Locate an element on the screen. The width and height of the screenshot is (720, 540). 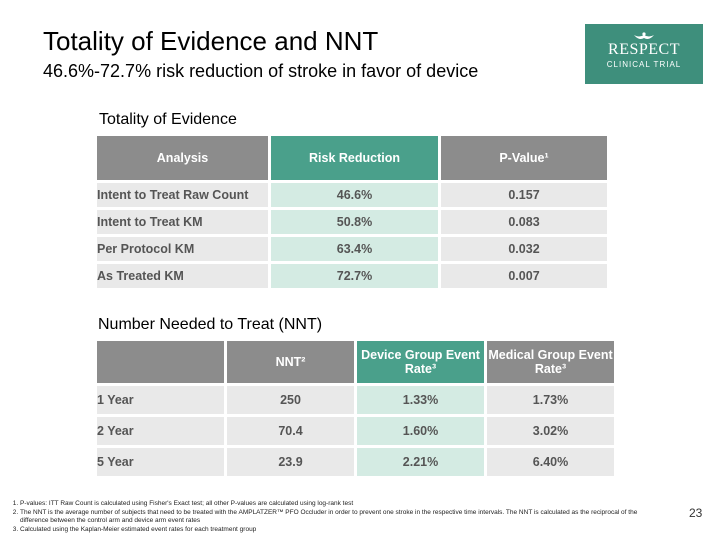
table-row: As Treated KM 72.7% 0.007 is located at coordinates (352, 276).